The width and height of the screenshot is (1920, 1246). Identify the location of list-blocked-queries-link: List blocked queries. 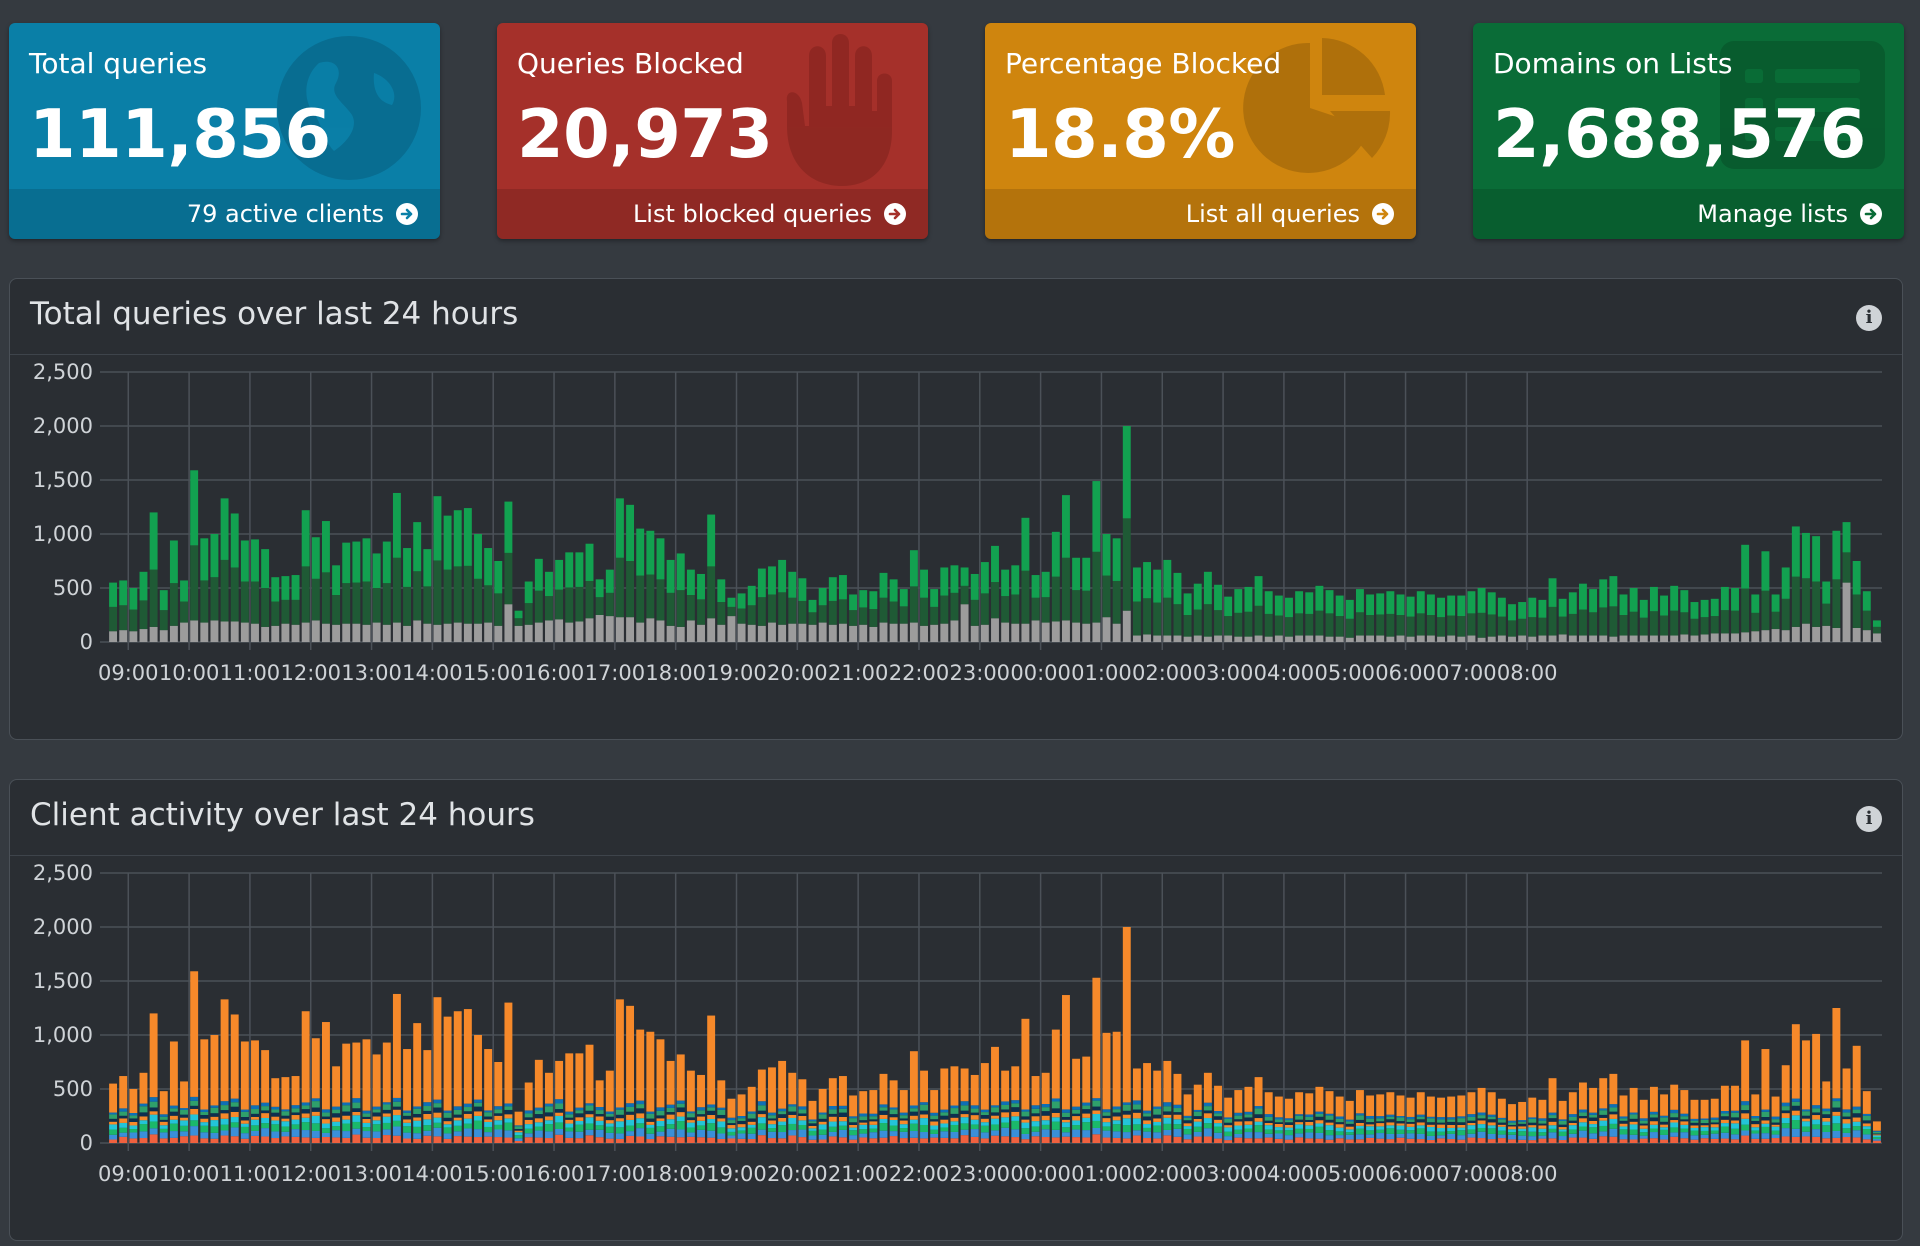
(712, 214).